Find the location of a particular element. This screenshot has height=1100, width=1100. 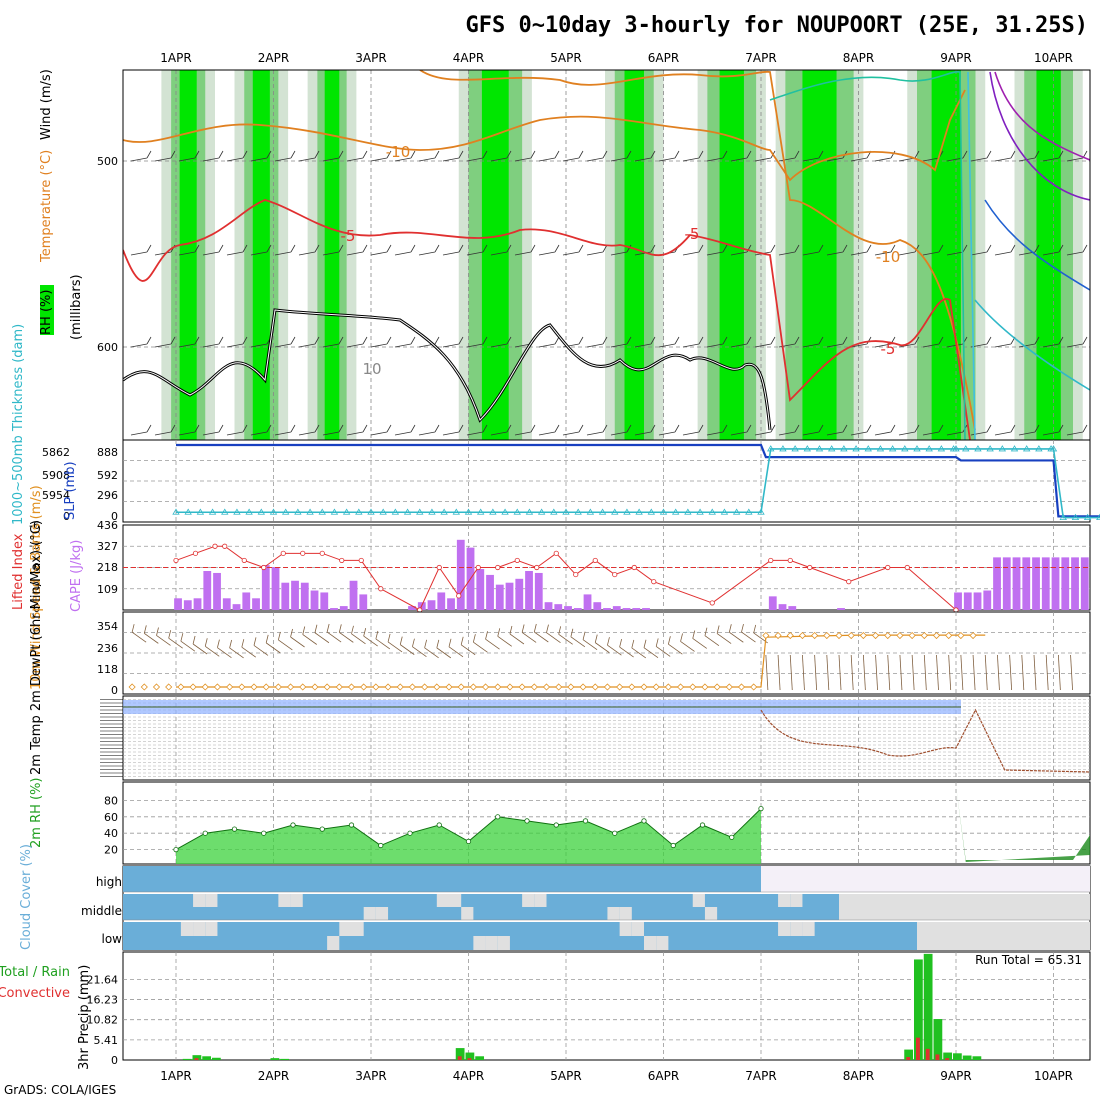

precip-bar is located at coordinates (480, 1058).